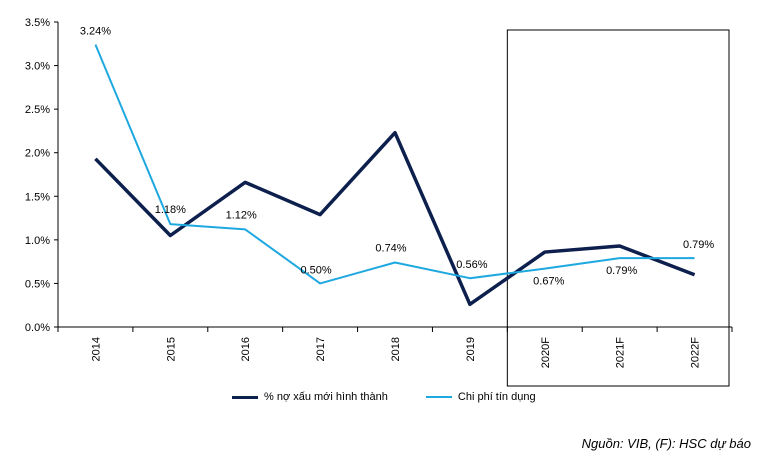  Describe the element at coordinates (326, 397) in the screenshot. I see `legend-label-npl: % nợ xấu mới hình thành` at that location.